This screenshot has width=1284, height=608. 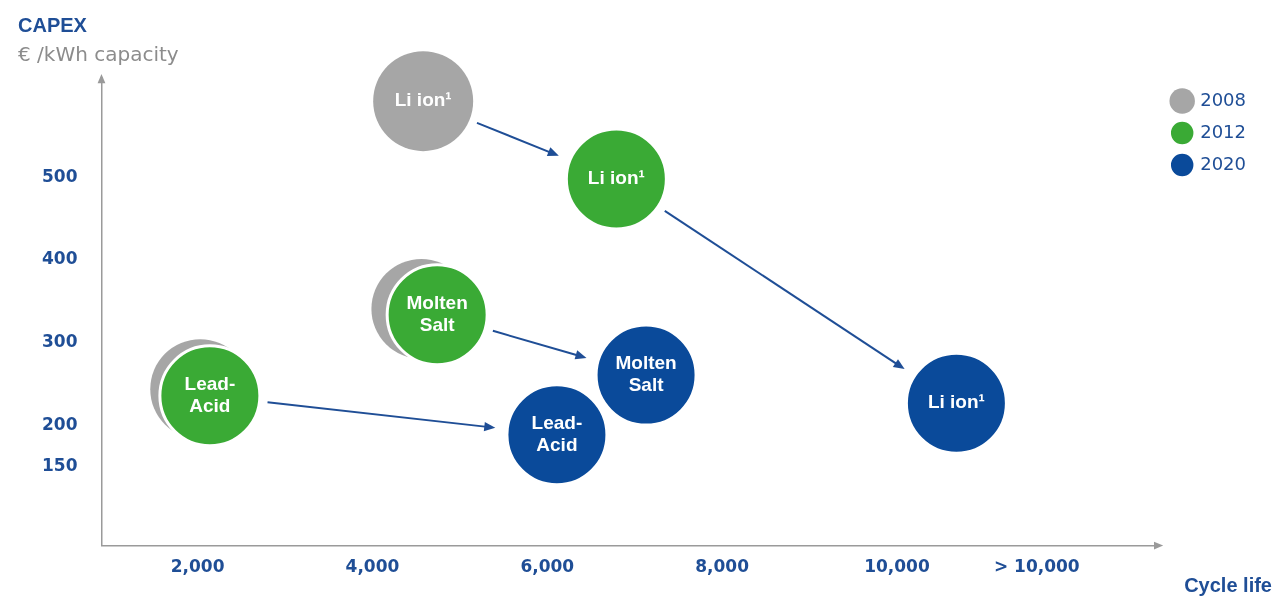 What do you see at coordinates (53, 24) in the screenshot?
I see `y-axis-title: CAPEX` at bounding box center [53, 24].